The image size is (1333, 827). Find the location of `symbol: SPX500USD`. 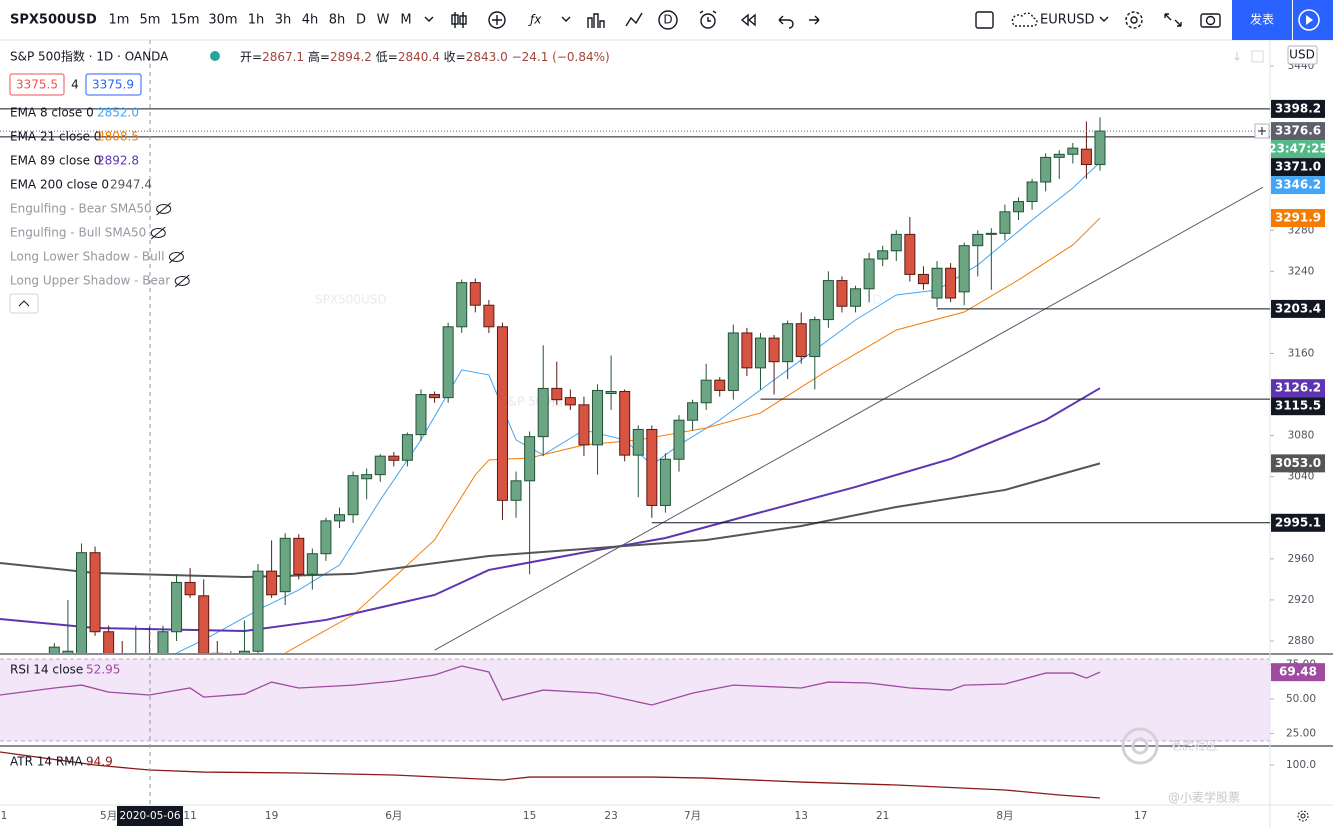

symbol: SPX500USD is located at coordinates (53, 20).